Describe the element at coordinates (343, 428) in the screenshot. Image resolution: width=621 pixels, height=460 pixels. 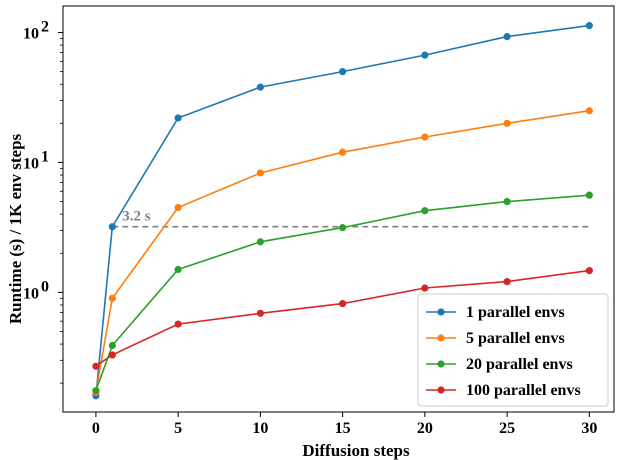
I see `x-tick-label: 15` at that location.